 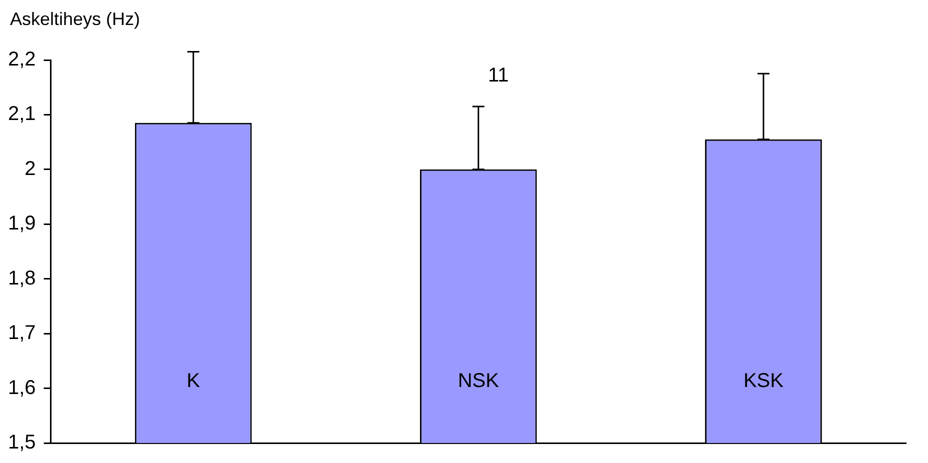 What do you see at coordinates (22, 223) in the screenshot?
I see `y-tick-label: 1,9` at bounding box center [22, 223].